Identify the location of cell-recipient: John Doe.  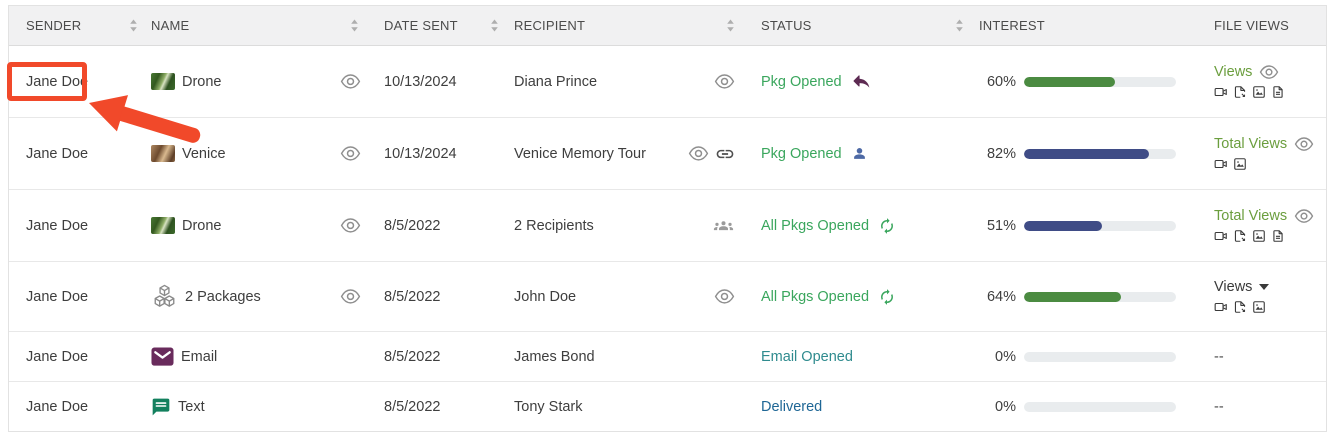
(627, 297).